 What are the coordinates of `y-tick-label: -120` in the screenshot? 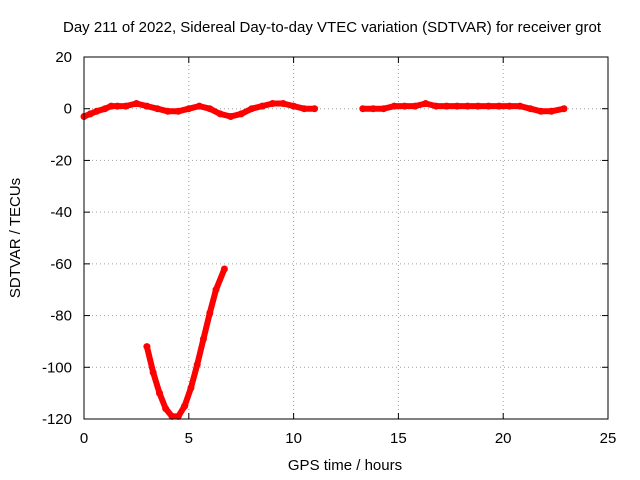 It's located at (57, 419).